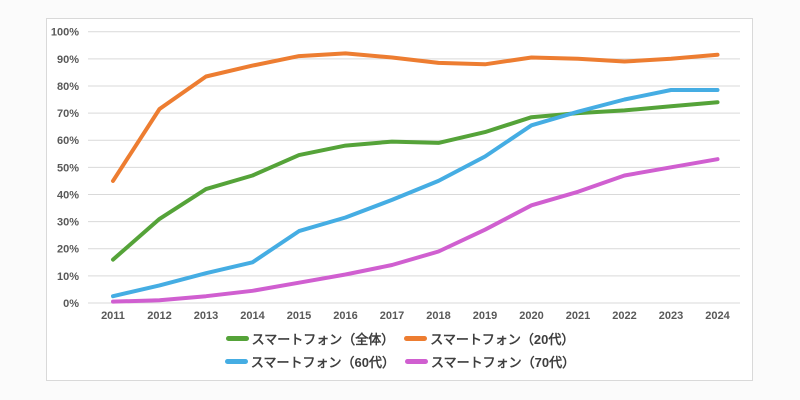 This screenshot has height=400, width=800. I want to click on y-axis-tick-label: 50%, so click(68, 168).